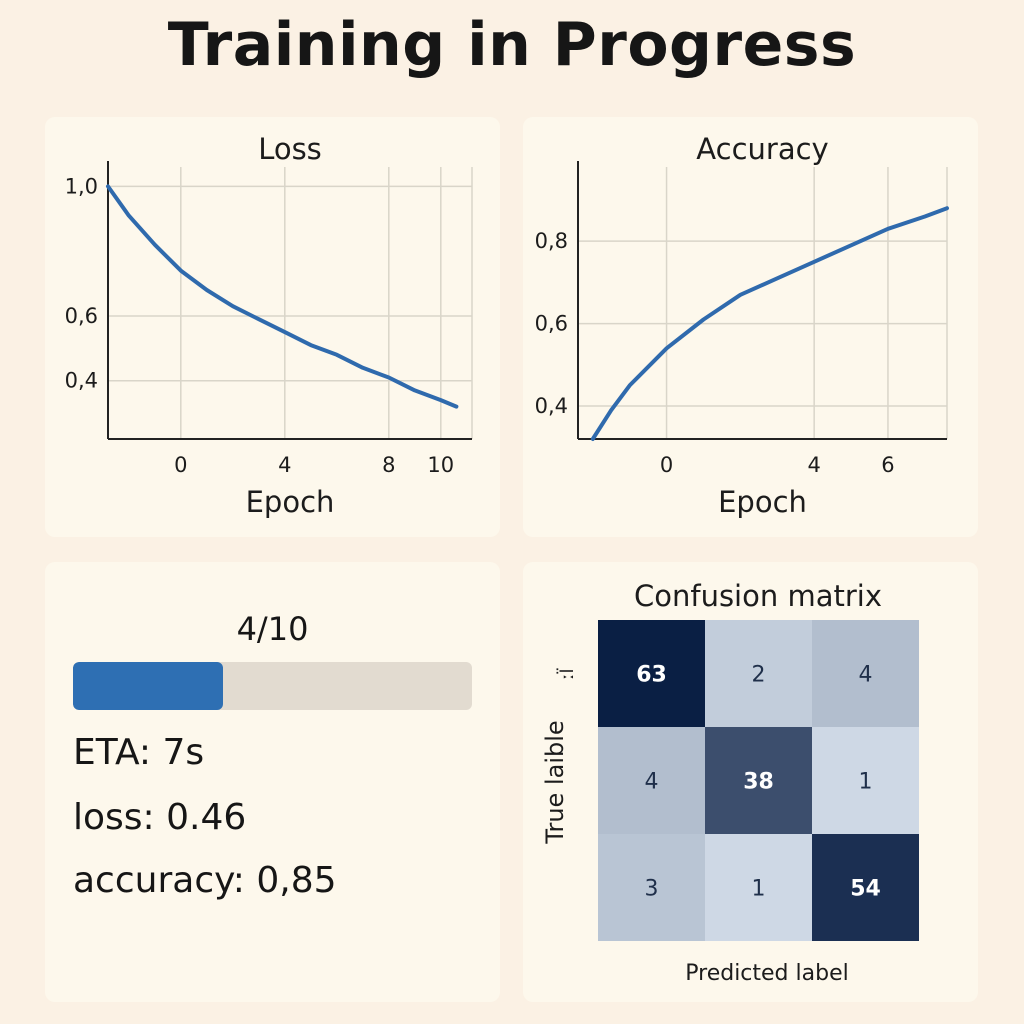  What do you see at coordinates (388, 465) in the screenshot?
I see `x-tick-label: 8` at bounding box center [388, 465].